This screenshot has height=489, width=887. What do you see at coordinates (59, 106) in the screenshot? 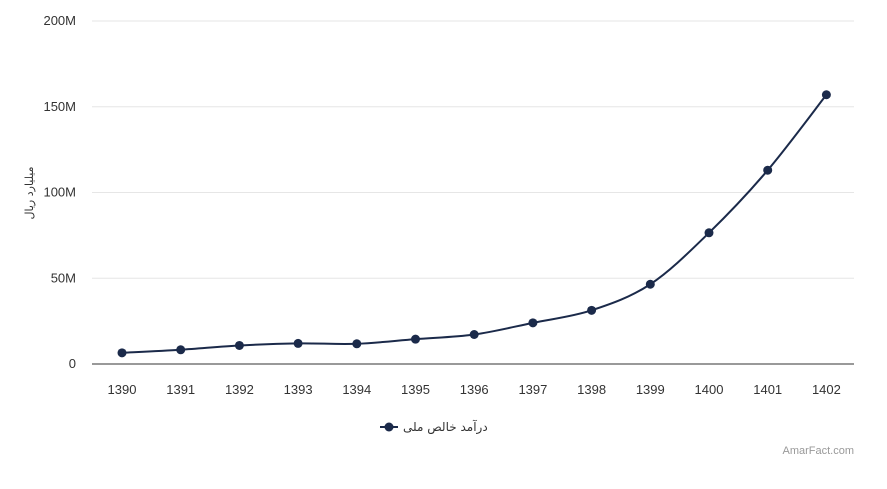
I see `y-tick-label: 150M` at bounding box center [59, 106].